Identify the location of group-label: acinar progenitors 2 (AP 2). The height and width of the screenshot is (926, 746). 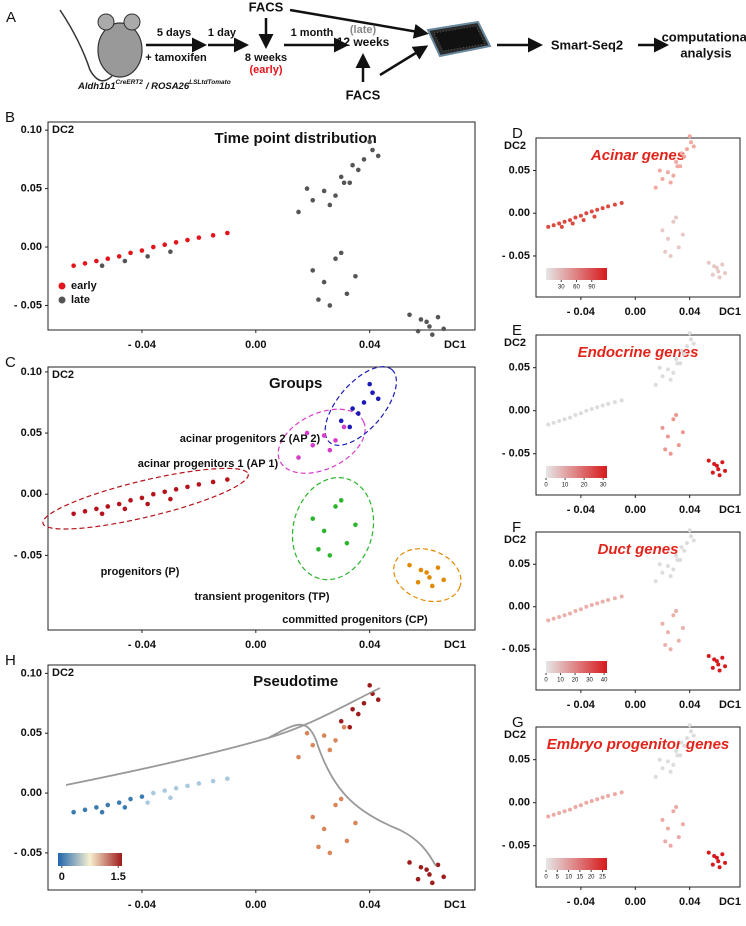
(250, 439).